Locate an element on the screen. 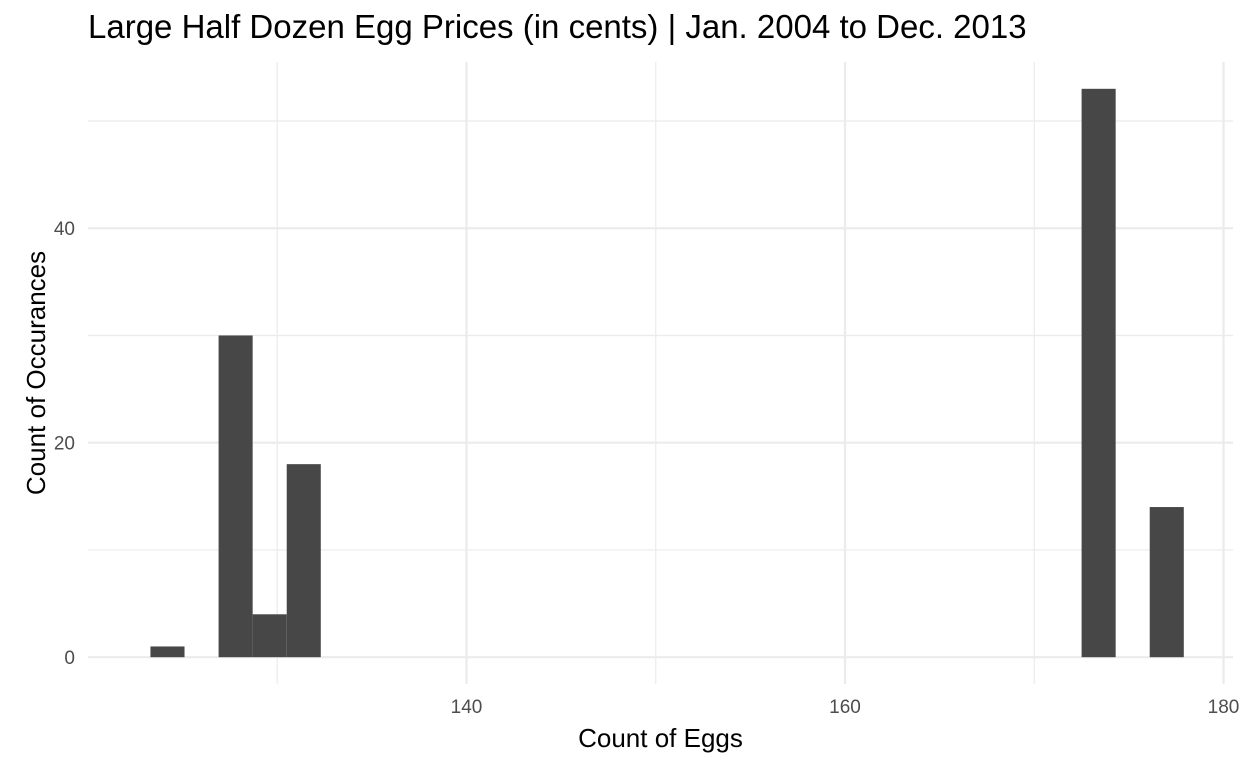 Image resolution: width=1248 pixels, height=768 pixels. x-tick-label: 160 is located at coordinates (845, 707).